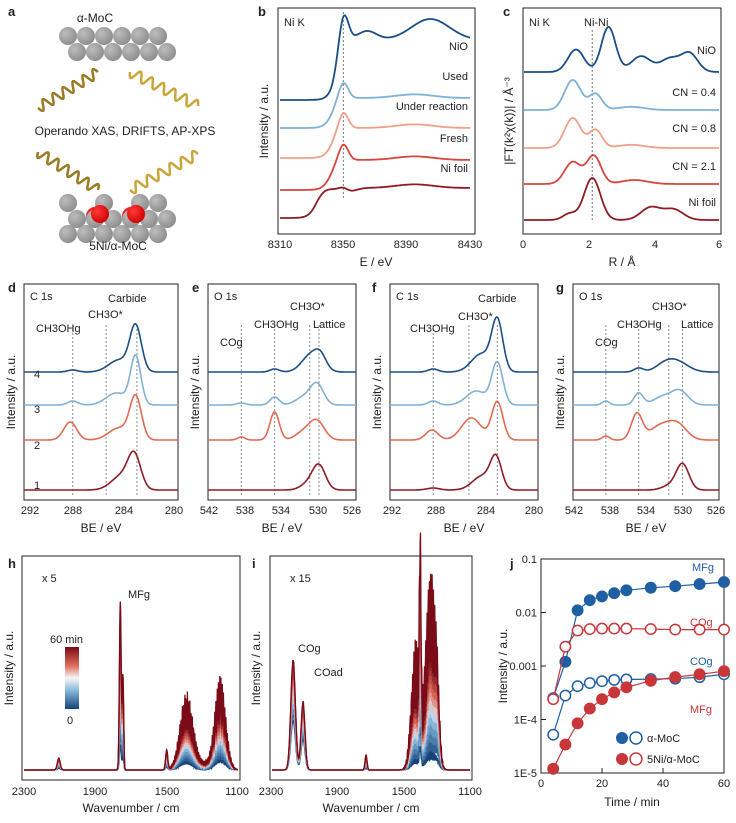  Describe the element at coordinates (539, 23) in the screenshot. I see `edge-label: Ni K` at that location.